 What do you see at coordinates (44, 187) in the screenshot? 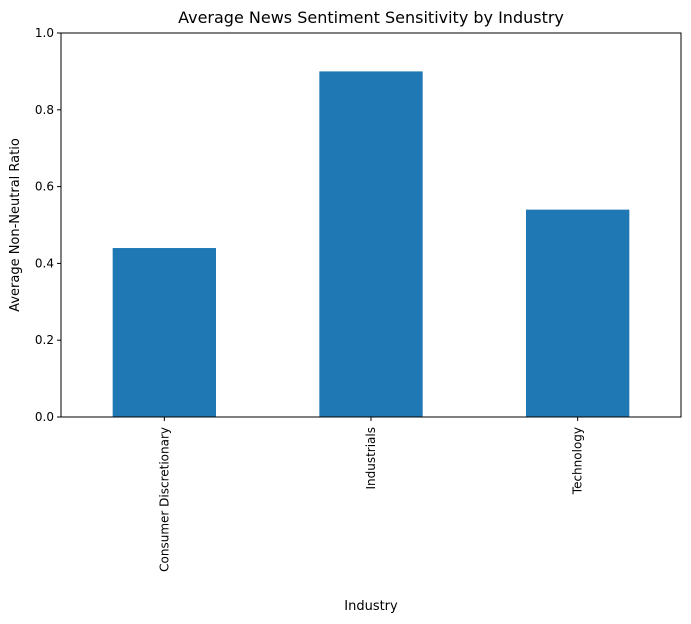
I see `y-tick-label: 0.6` at bounding box center [44, 187].